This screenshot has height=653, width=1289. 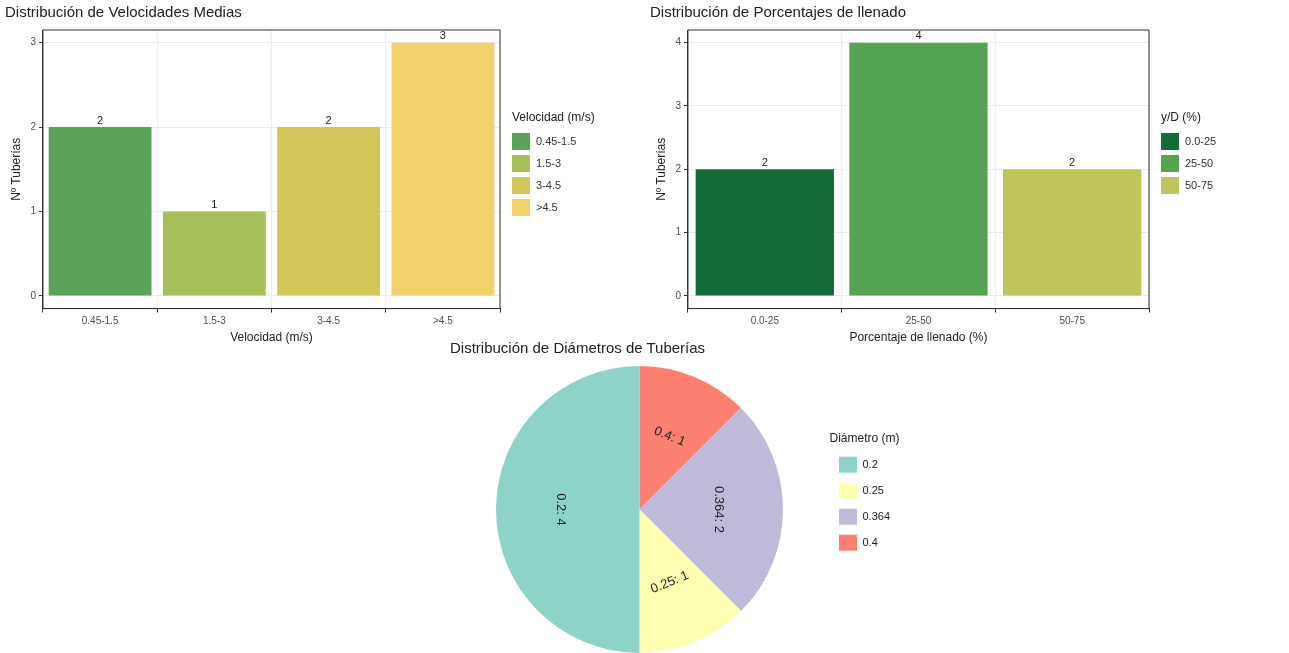 What do you see at coordinates (719, 509) in the screenshot?
I see `data-label: 0.364: 2` at bounding box center [719, 509].